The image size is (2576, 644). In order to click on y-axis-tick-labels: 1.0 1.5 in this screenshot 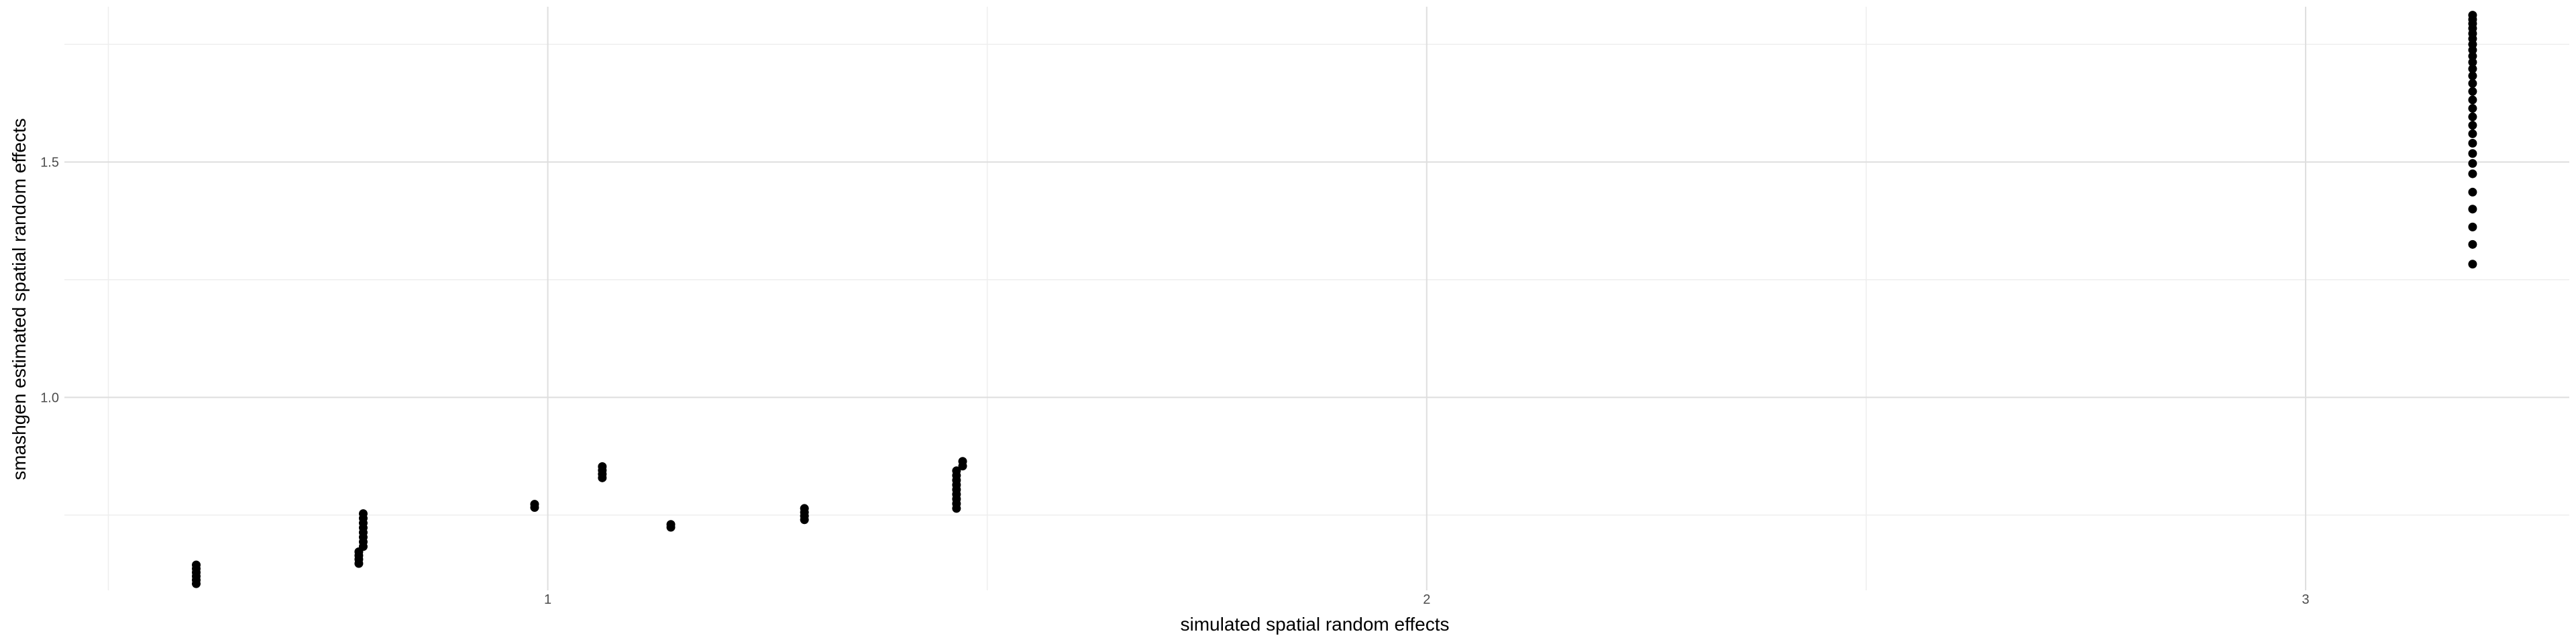, I will do `click(49, 281)`.